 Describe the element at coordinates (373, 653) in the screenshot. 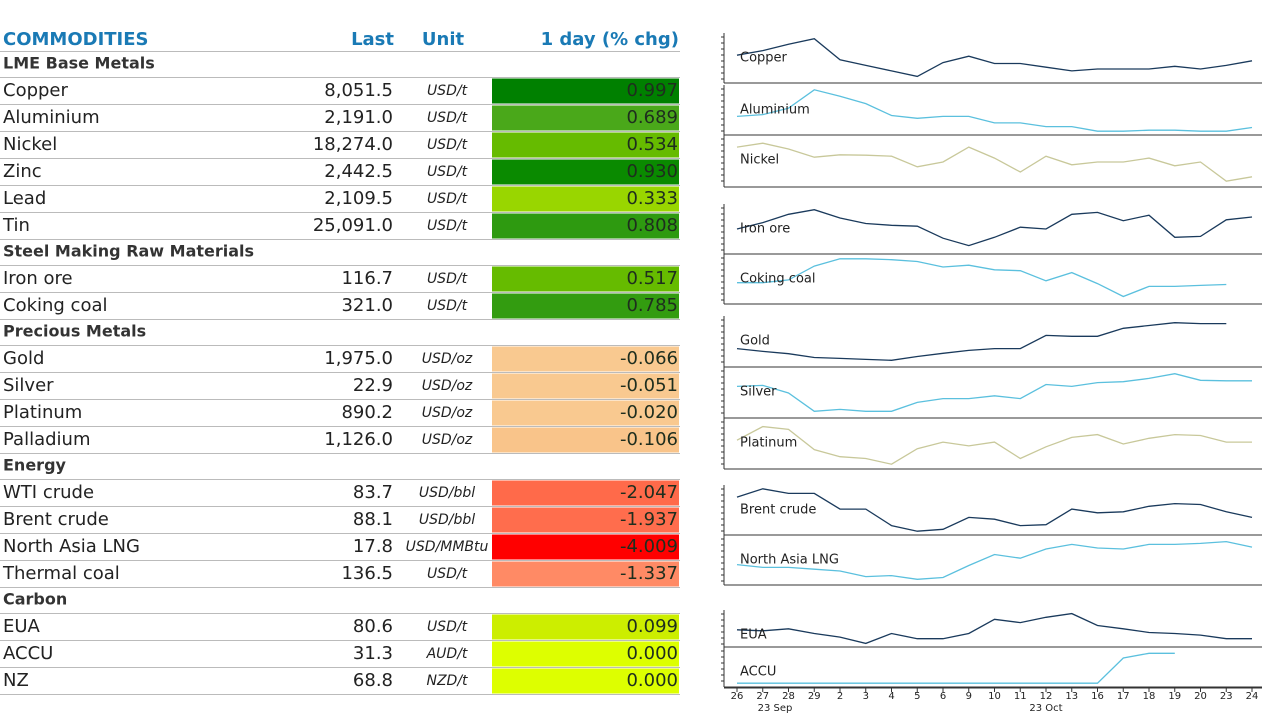

I see `last-price: 31.3` at that location.